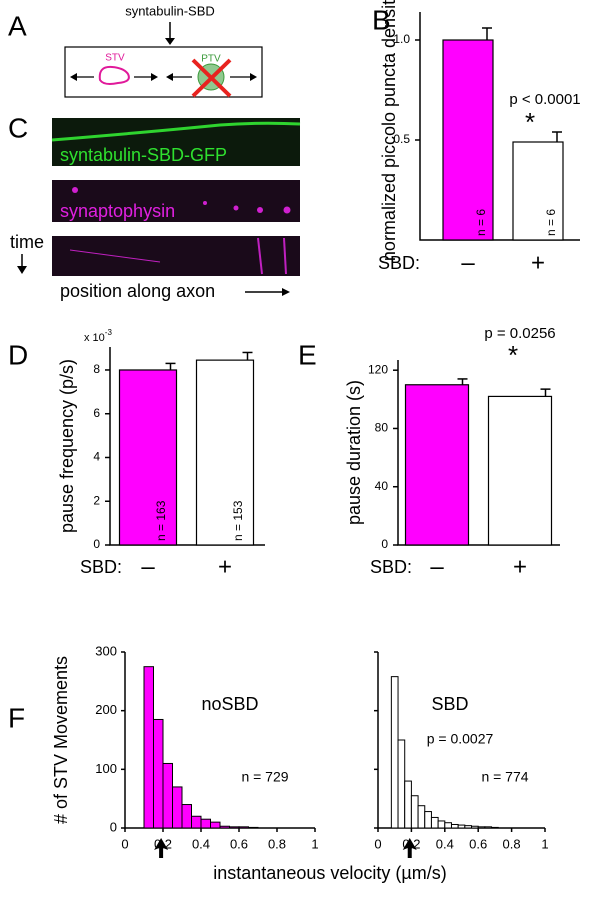  Describe the element at coordinates (96, 500) in the screenshot. I see `y-tick-label: 2` at that location.